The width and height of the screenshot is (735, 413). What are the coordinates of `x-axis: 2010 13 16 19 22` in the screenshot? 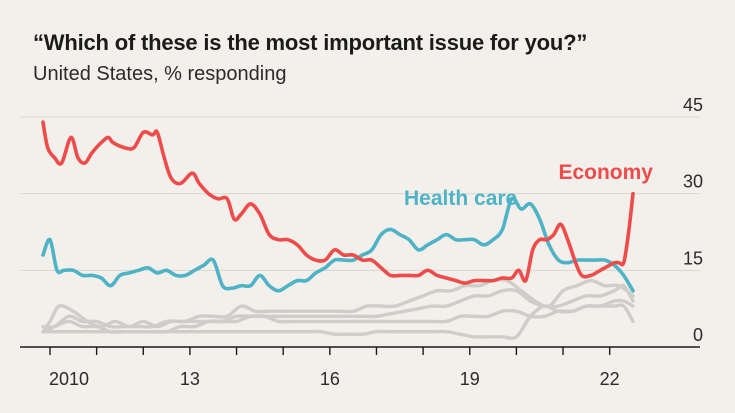 It's located at (360, 367).